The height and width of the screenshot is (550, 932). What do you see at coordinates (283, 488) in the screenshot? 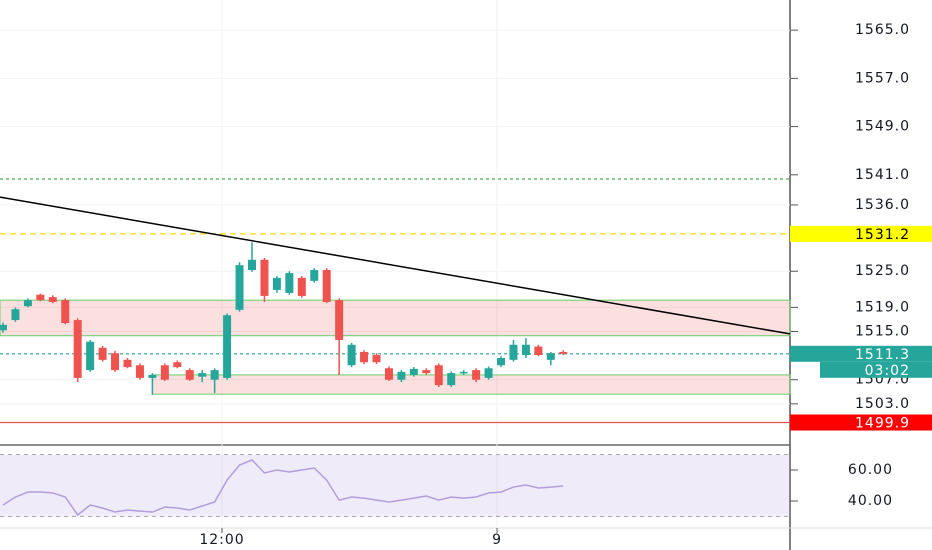
I see `indicator-line` at bounding box center [283, 488].